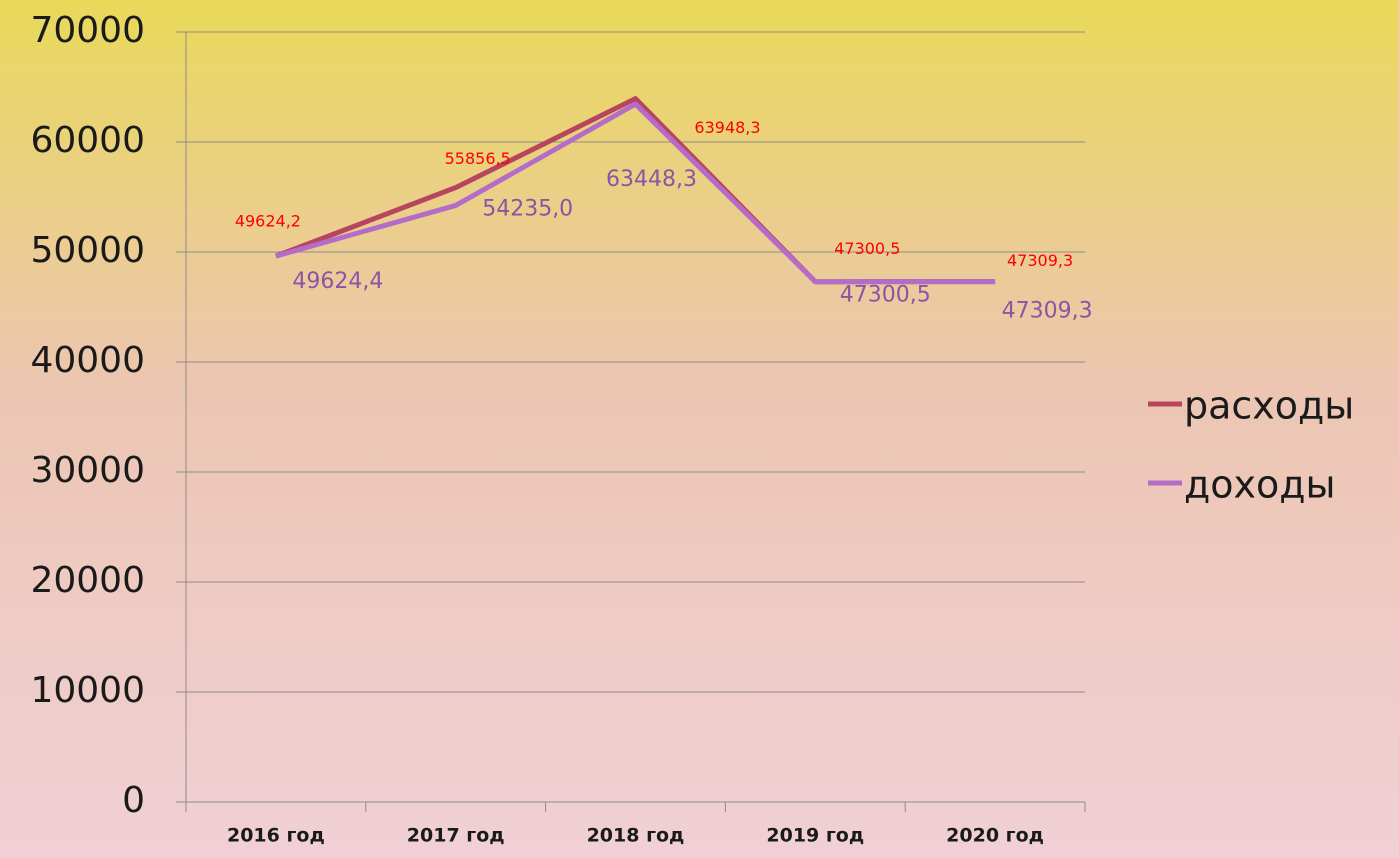  I want to click on series-line, so click(635, 193).